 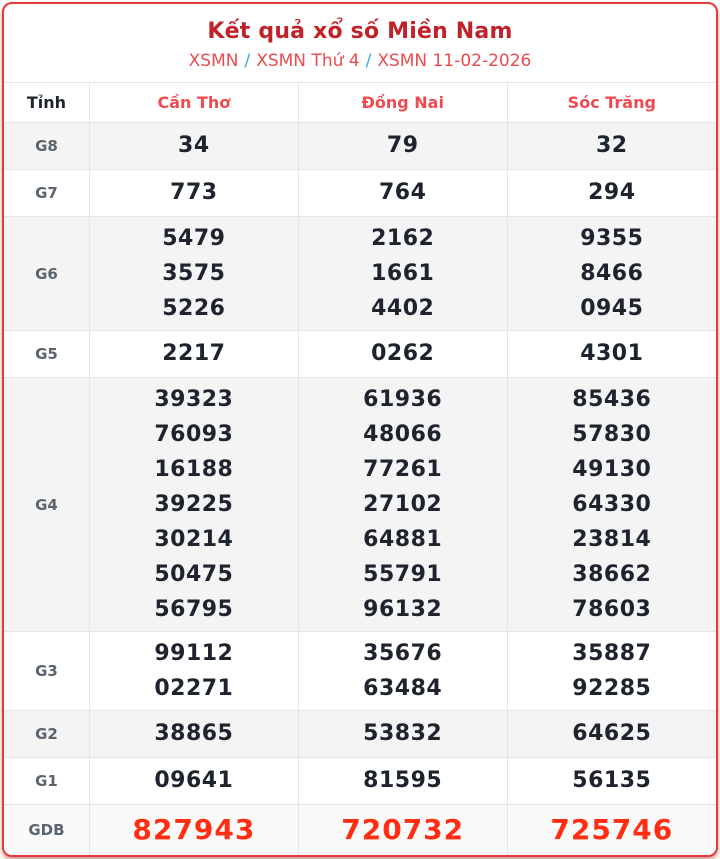 I want to click on prize-number: 56795, so click(x=194, y=609).